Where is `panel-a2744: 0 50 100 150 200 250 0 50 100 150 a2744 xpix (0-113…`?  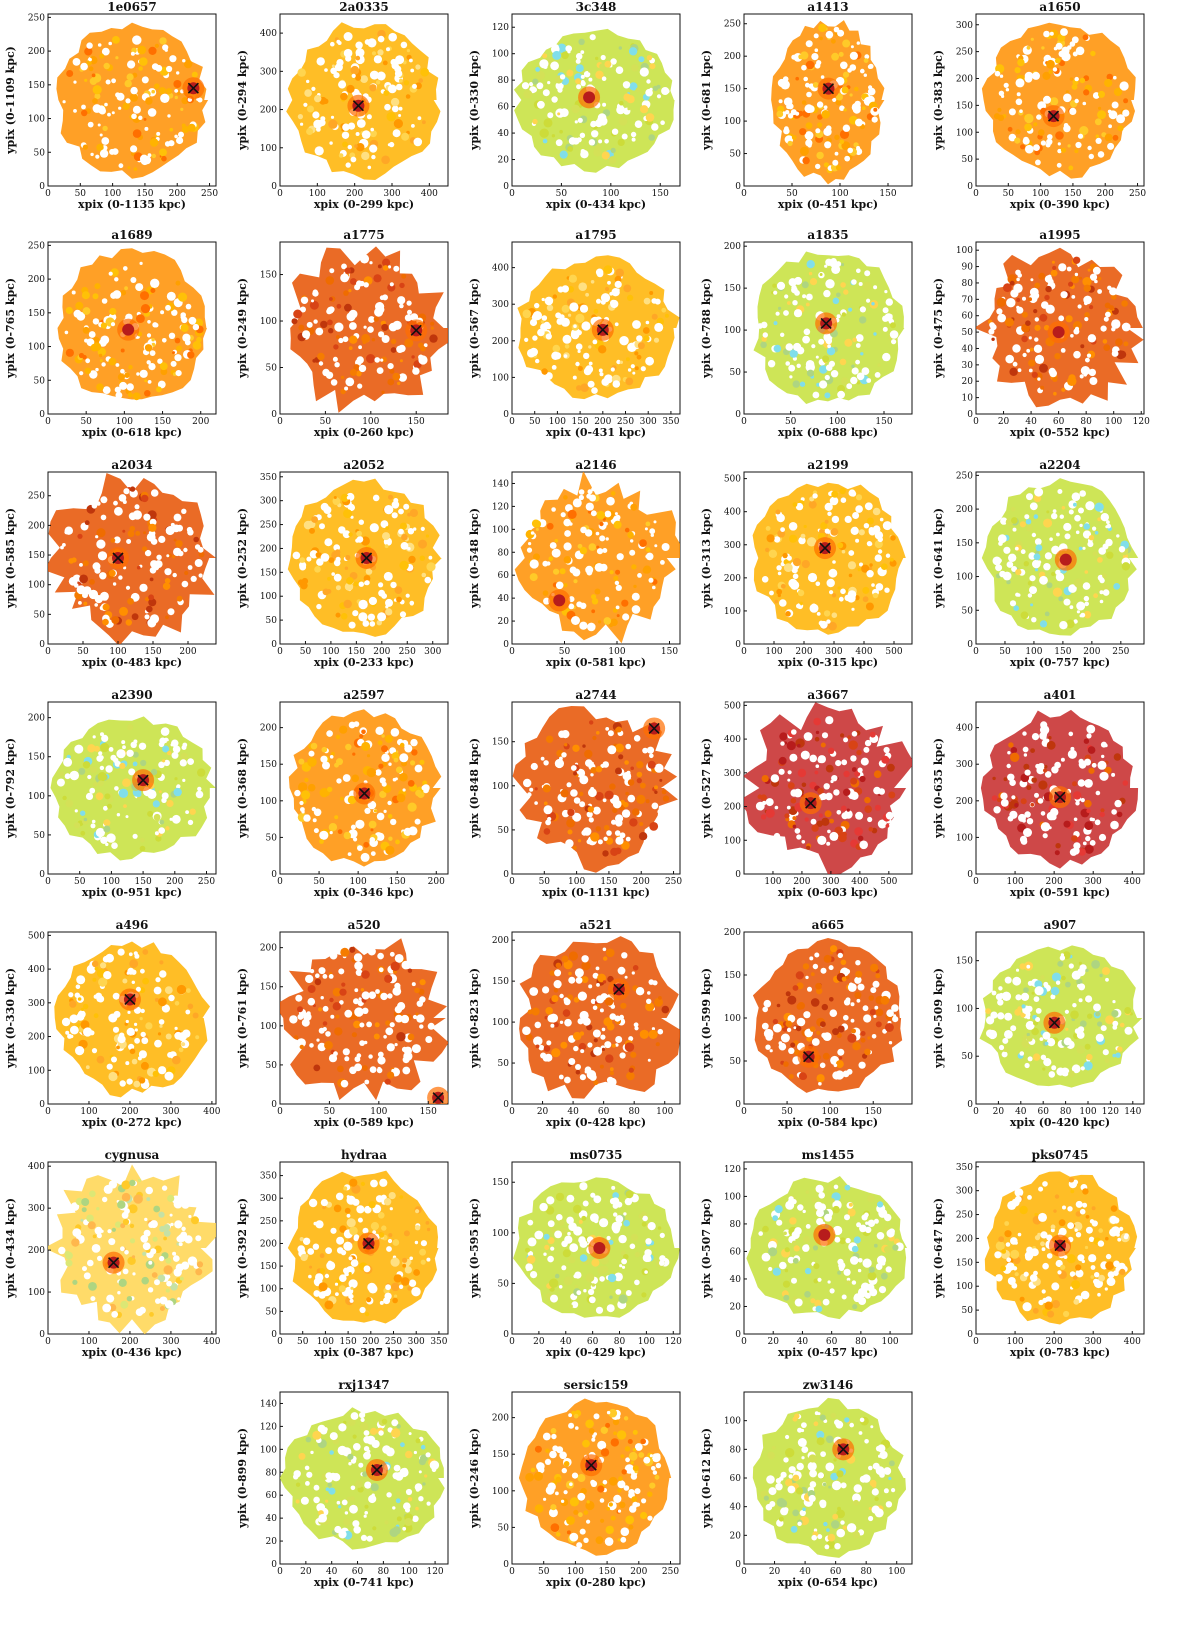
panel-a2744: 0 50 100 150 200 250 0 50 100 150 a2744 xpix (0-113… is located at coordinates (584, 805).